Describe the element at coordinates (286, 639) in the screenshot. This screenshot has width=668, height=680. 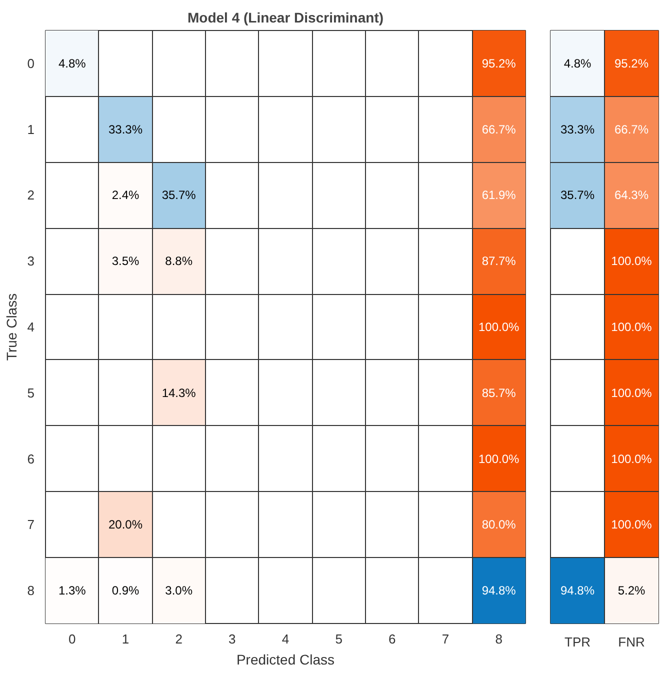
I see `x-tick-label: 4` at that location.